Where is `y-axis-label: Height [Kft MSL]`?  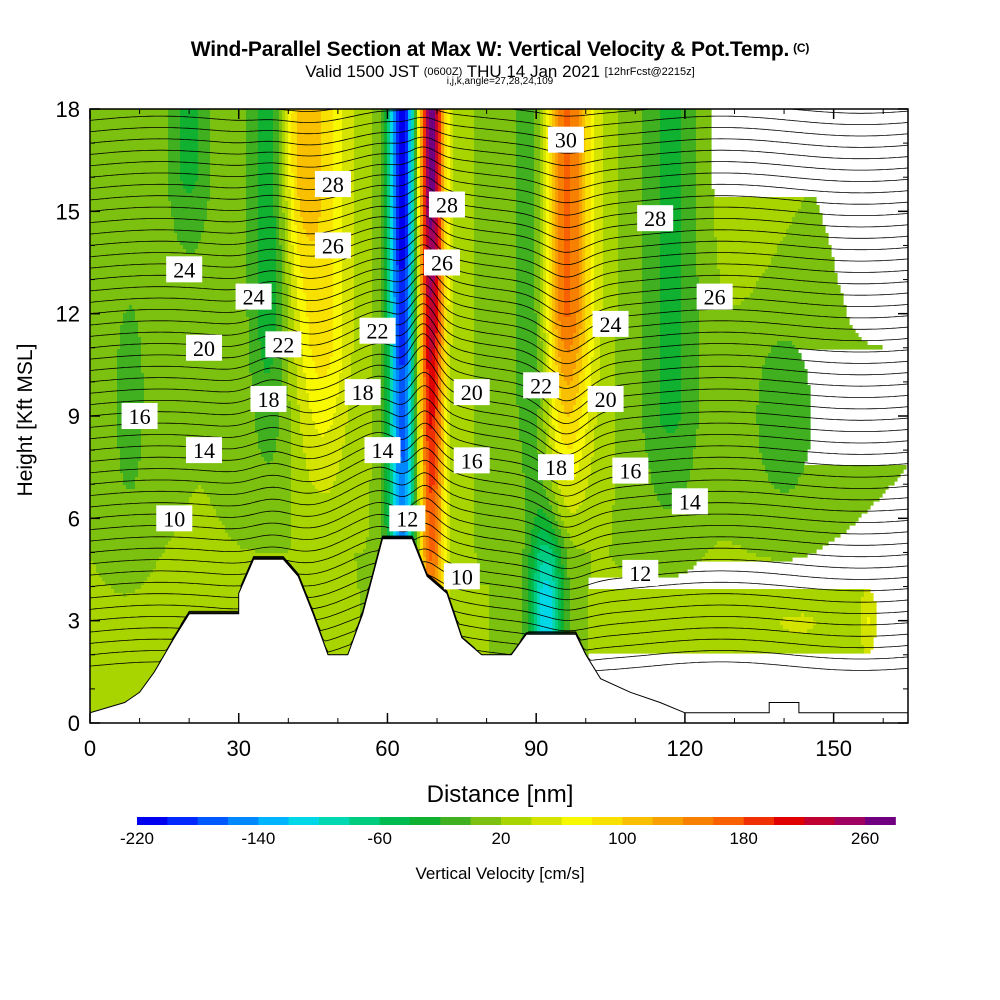 y-axis-label: Height [Kft MSL] is located at coordinates (25, 420).